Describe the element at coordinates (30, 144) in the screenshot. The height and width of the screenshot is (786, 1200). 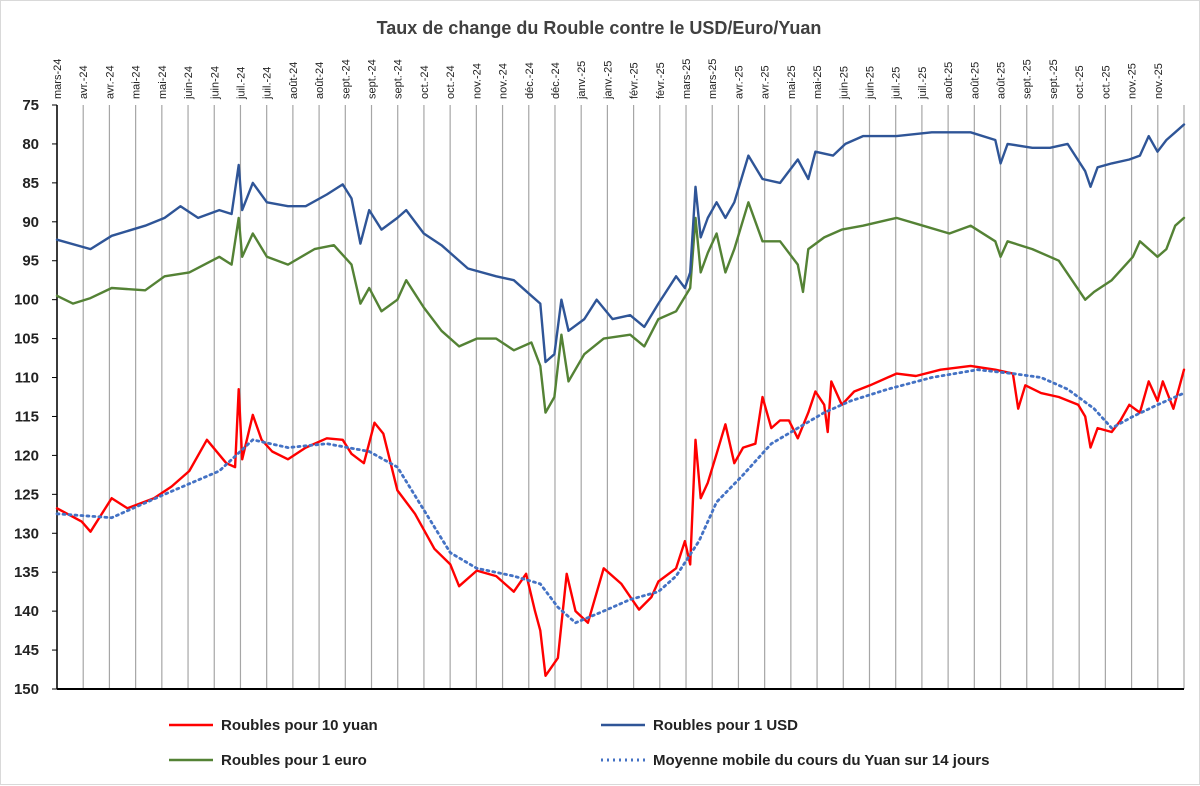
I see `y-tick-label: 80` at that location.